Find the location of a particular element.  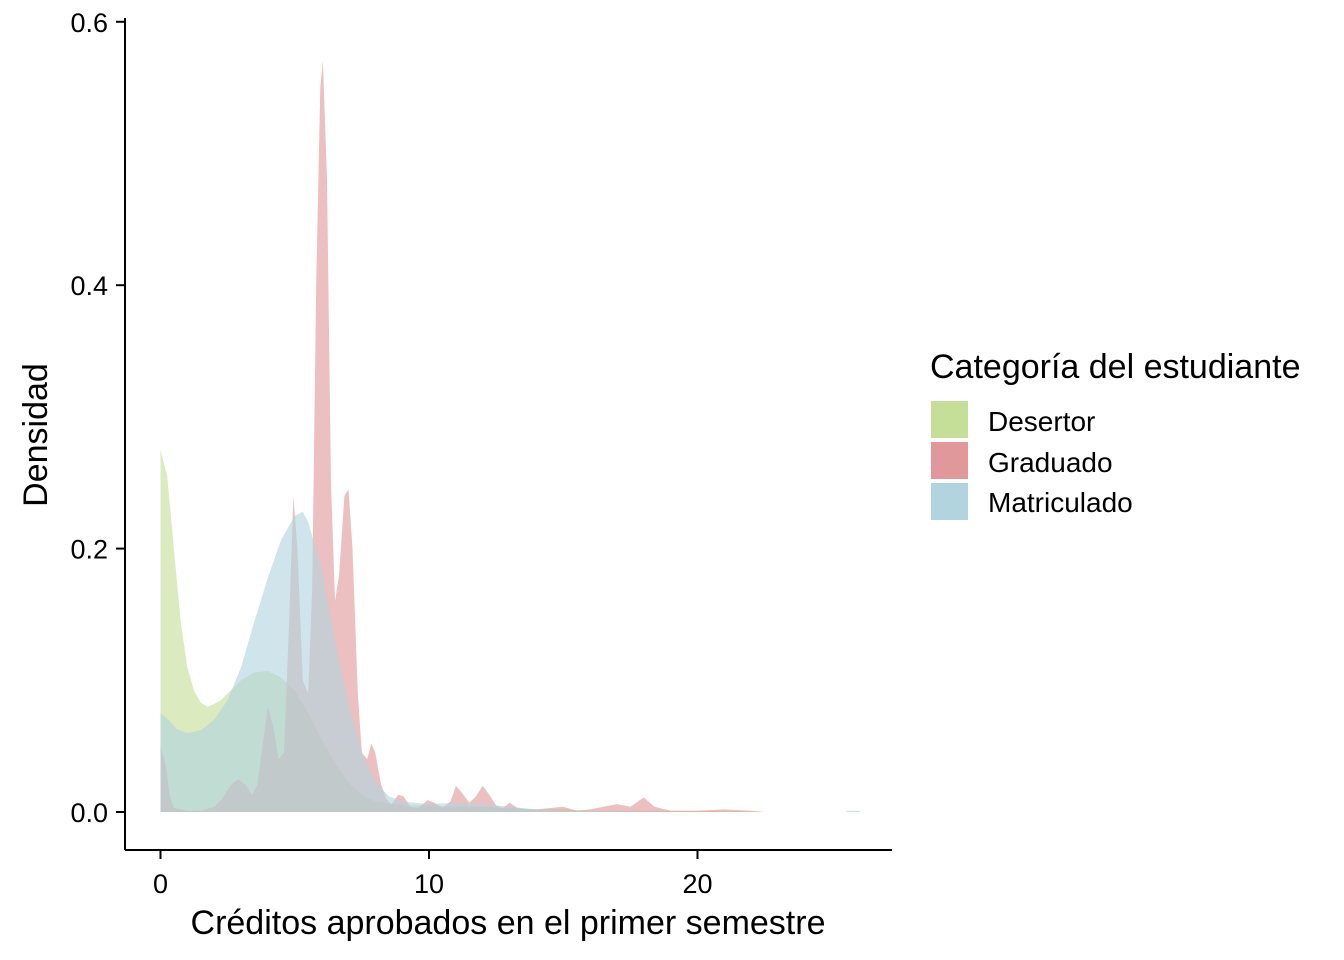

x-ticks: 0 10 20 is located at coordinates (433, 874).